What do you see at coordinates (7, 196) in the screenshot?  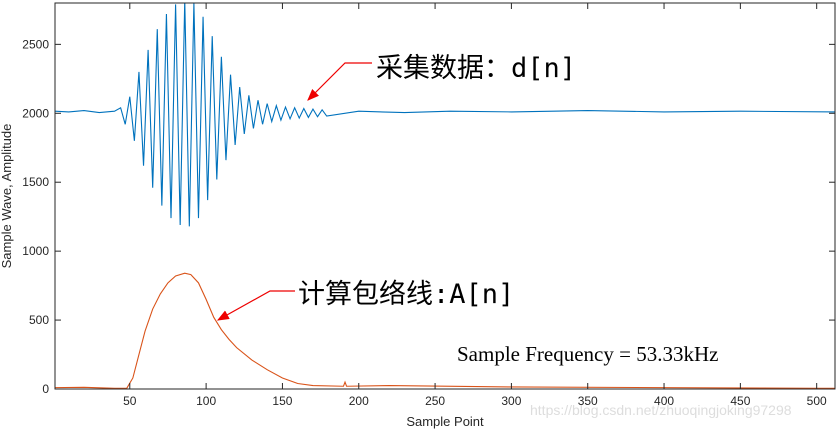 I see `y-axis-label: Sample Wave, Amplitude` at bounding box center [7, 196].